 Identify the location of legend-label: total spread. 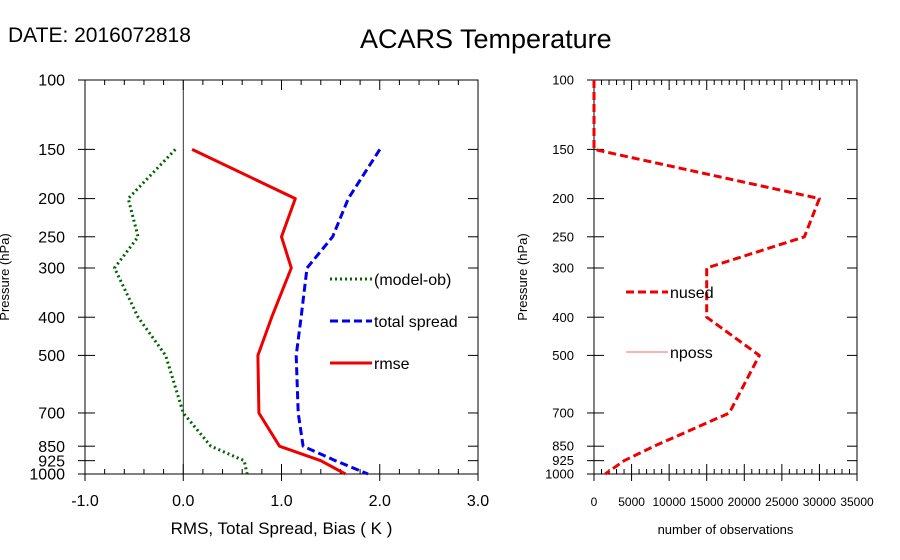
(416, 322).